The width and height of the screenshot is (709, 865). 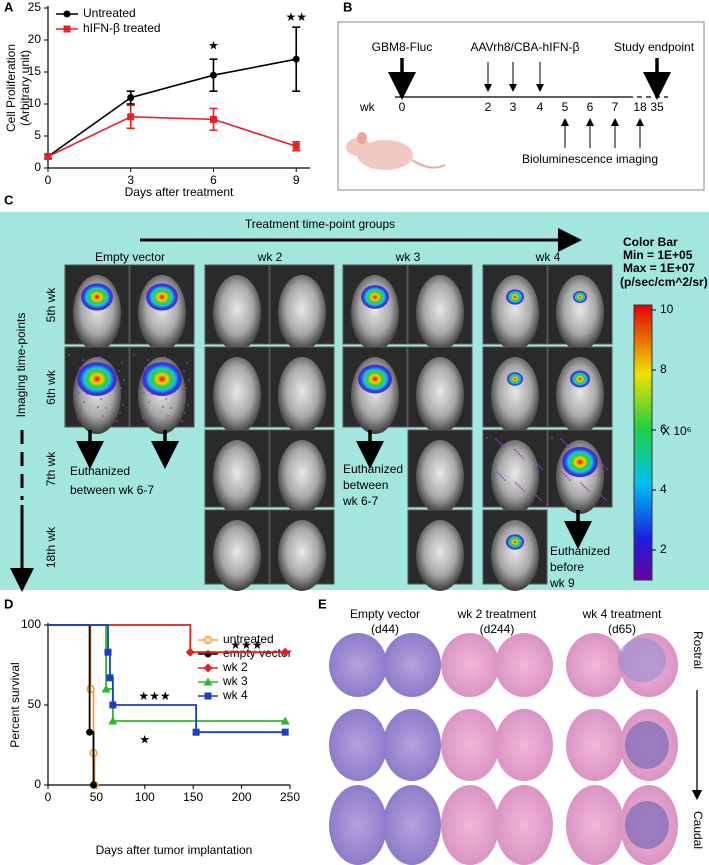 What do you see at coordinates (35, 71) in the screenshot?
I see `y-tick-label: 15` at bounding box center [35, 71].